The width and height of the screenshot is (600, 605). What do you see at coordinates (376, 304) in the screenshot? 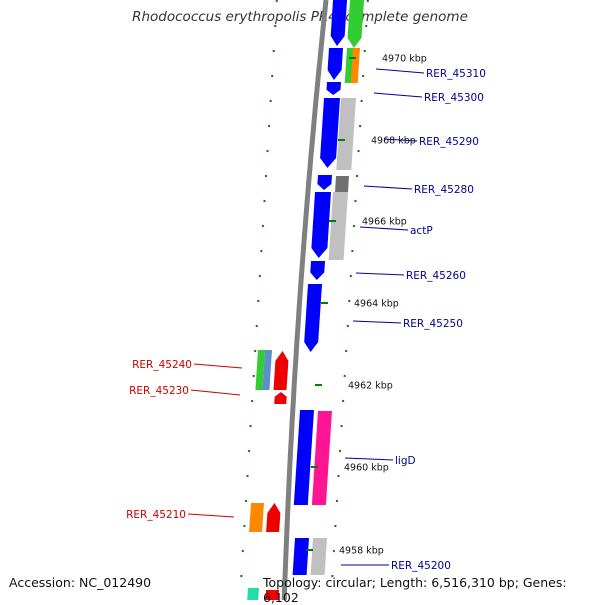
I see `kbp-label: 4964 kbp` at bounding box center [376, 304].